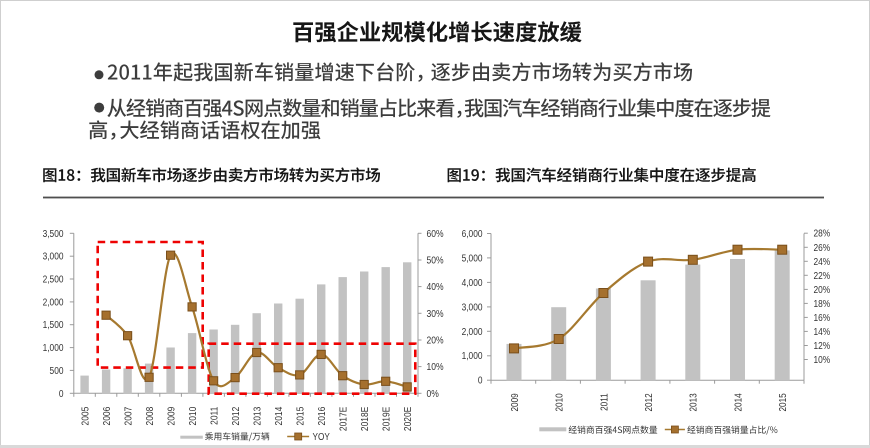  What do you see at coordinates (386, 419) in the screenshot?
I see `svg-text: 2019E` at bounding box center [386, 419].